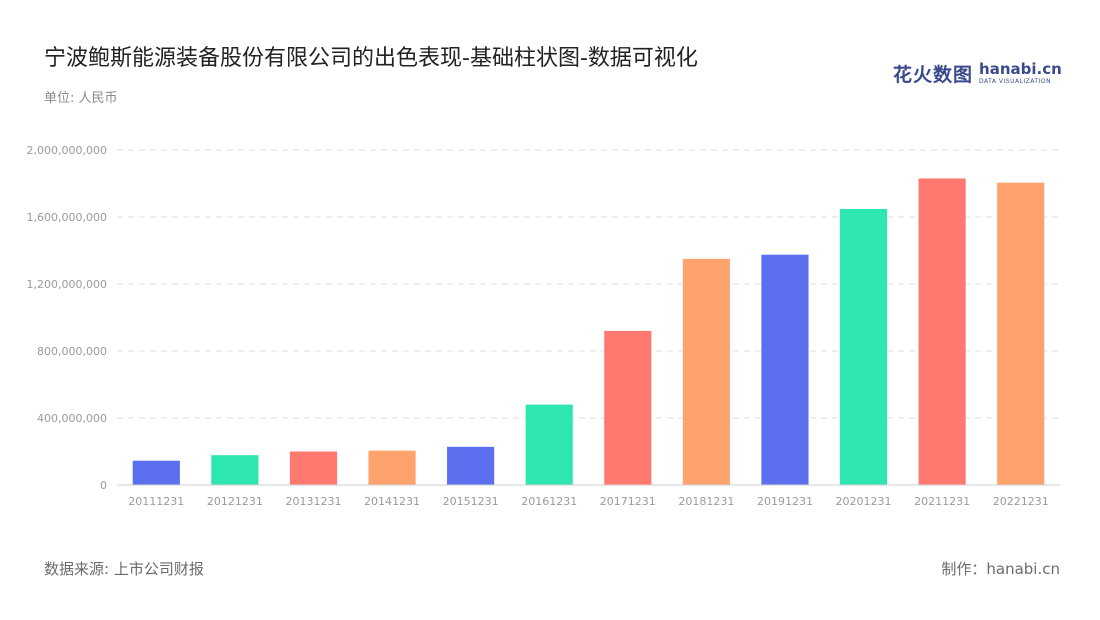  I want to click on x-tick-label: 20191231, so click(785, 501).